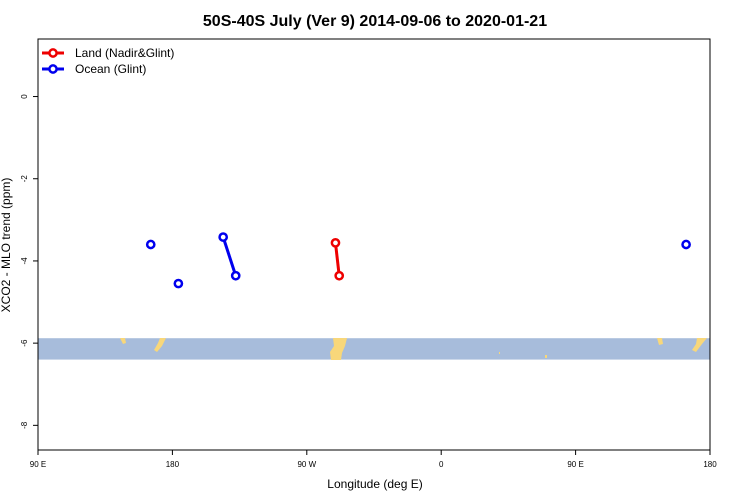  What do you see at coordinates (110, 69) in the screenshot?
I see `legend-label: Ocean (Glint)` at bounding box center [110, 69].